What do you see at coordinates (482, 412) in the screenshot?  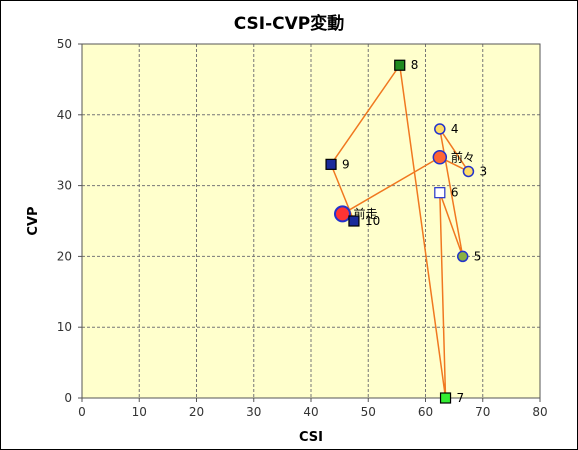 I see `x-tick-label: 70` at bounding box center [482, 412].